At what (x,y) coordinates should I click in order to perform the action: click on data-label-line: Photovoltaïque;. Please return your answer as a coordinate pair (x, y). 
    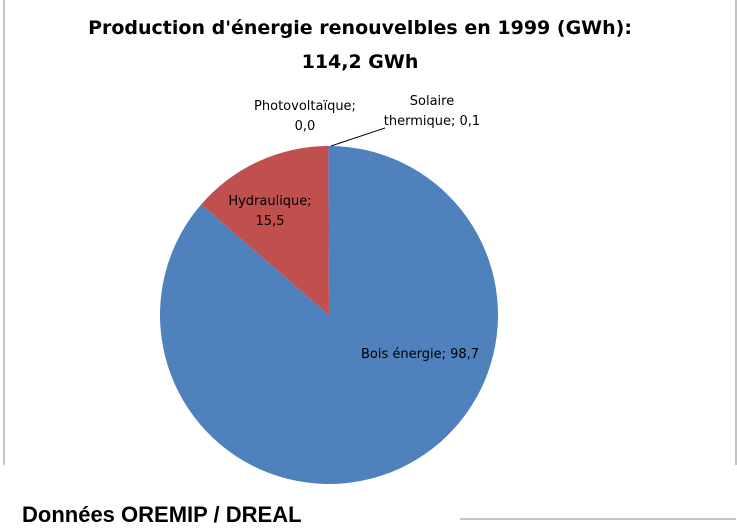
    Looking at the image, I should click on (305, 106).